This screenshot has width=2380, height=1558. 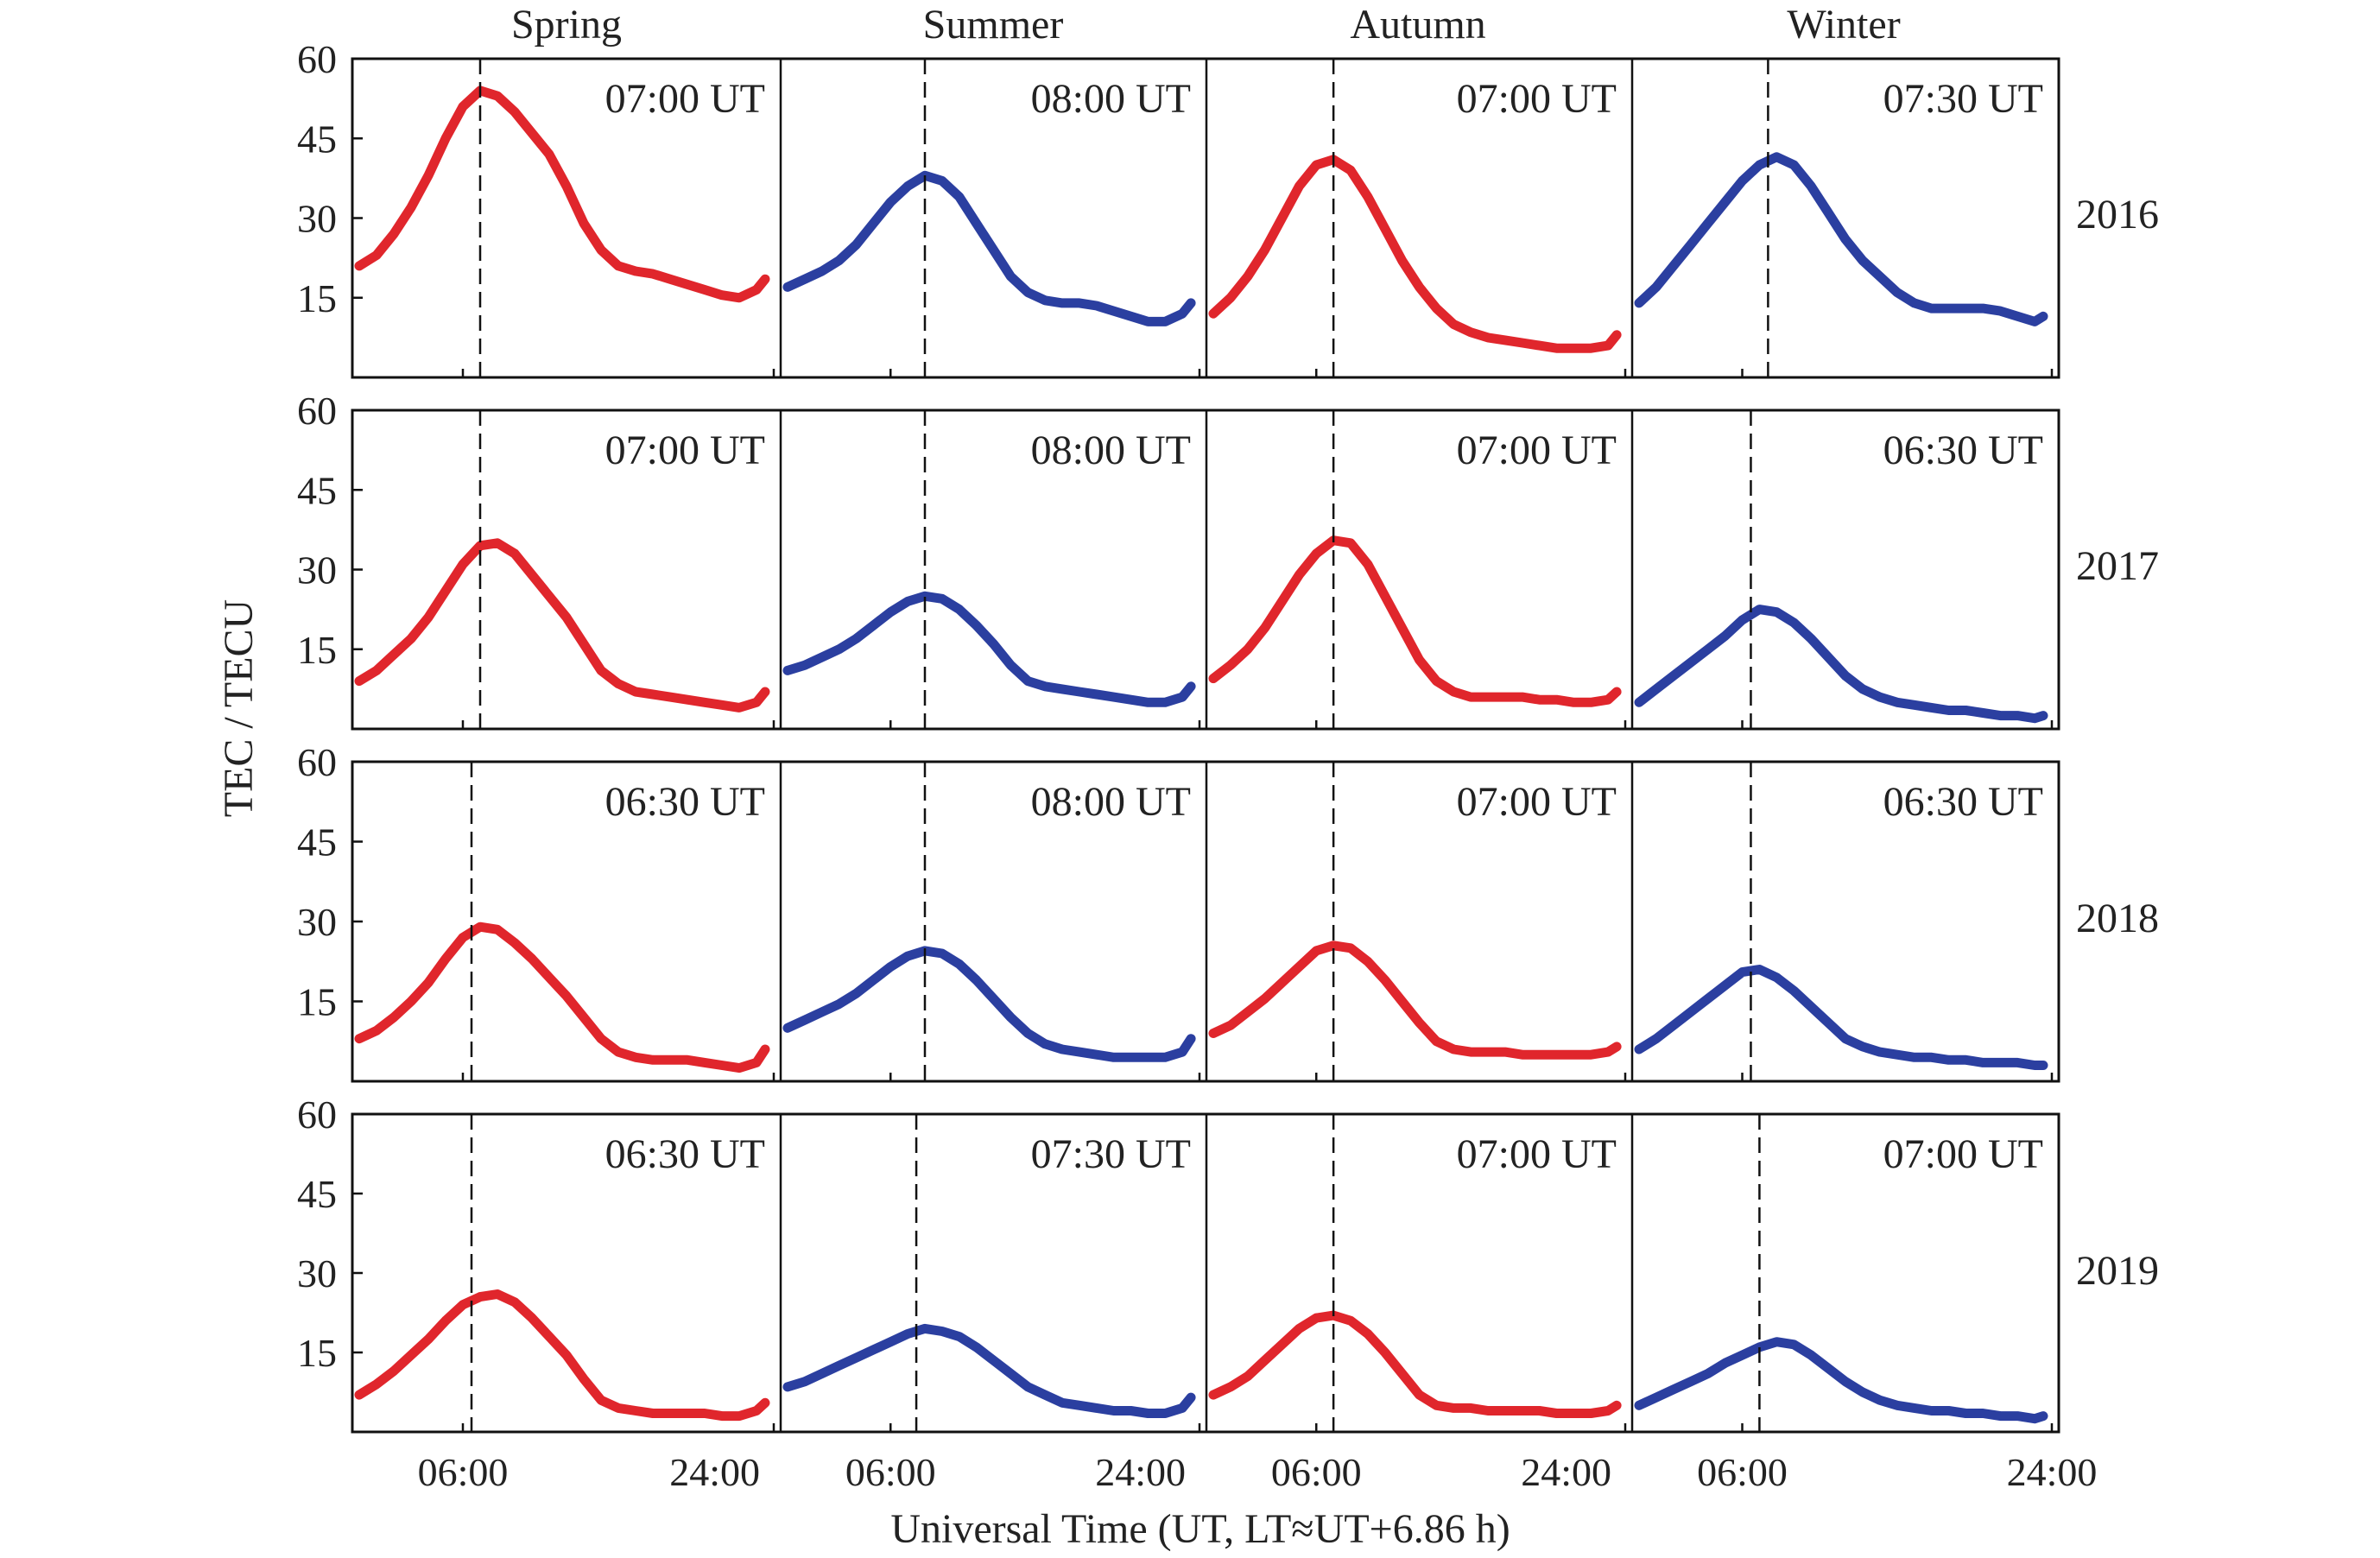 I want to click on season-title-winter: Winter, so click(x=1844, y=25).